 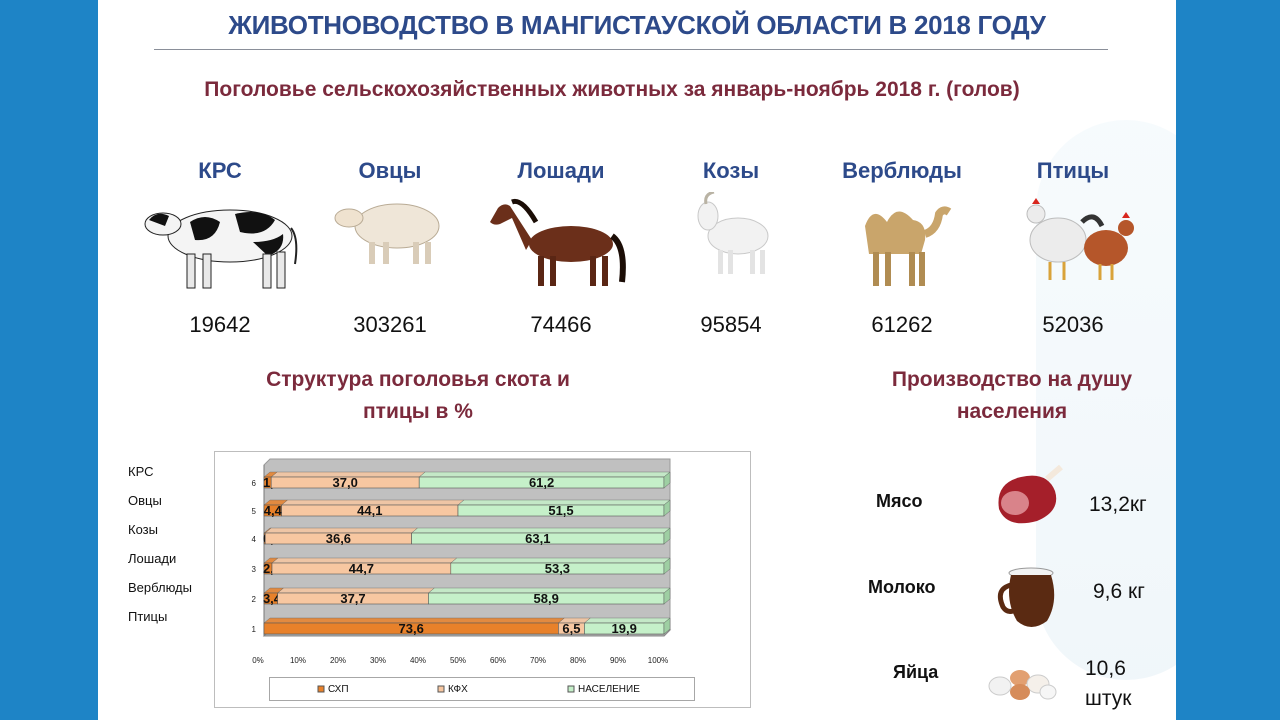 What do you see at coordinates (338, 538) in the screenshot?
I see `bar-data-label: 36,6` at bounding box center [338, 538].